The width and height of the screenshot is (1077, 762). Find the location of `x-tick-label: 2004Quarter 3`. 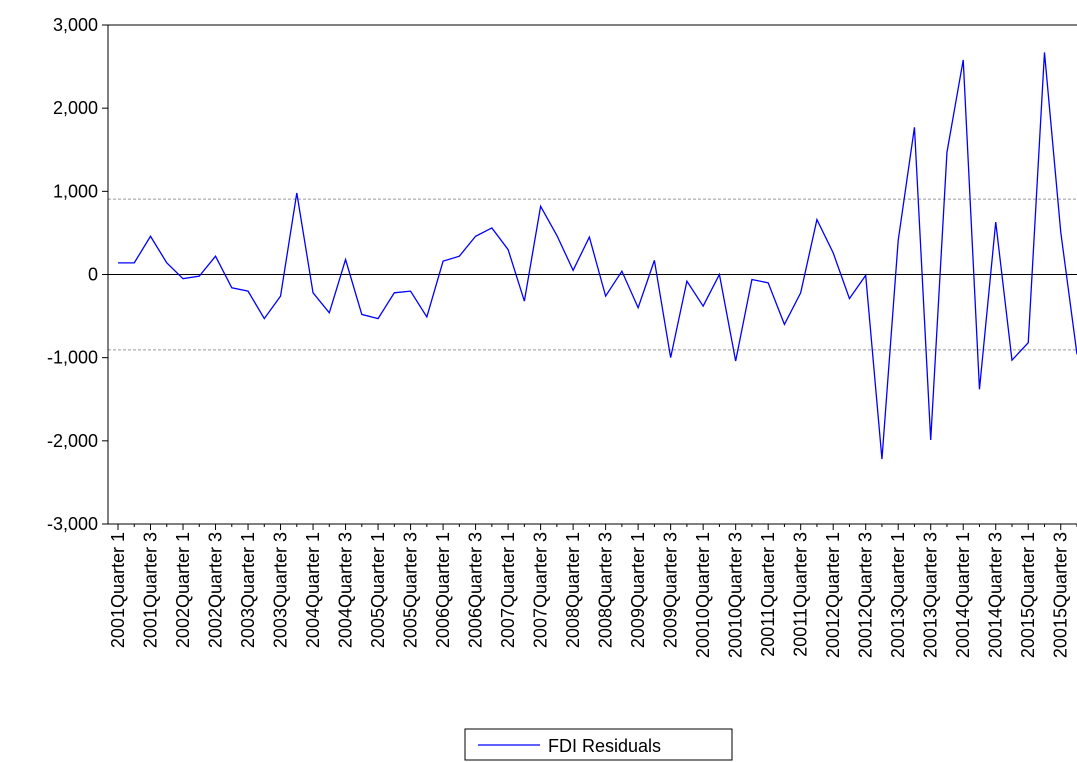

x-tick-label: 2004Quarter 3 is located at coordinates (346, 590).